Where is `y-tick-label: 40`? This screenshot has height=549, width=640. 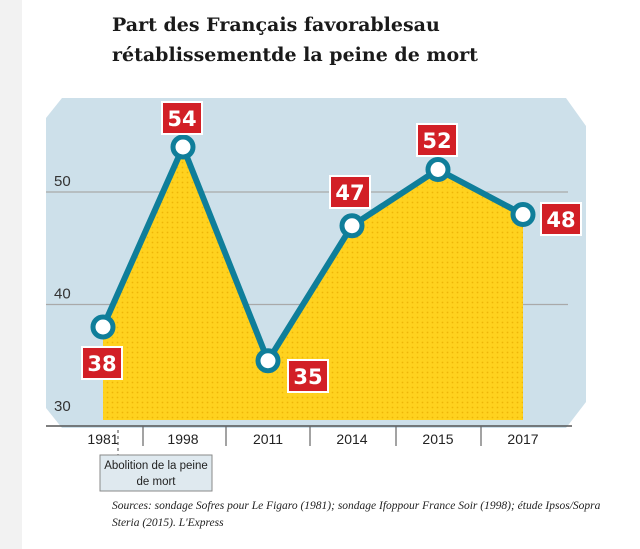
y-tick-label: 40 is located at coordinates (62, 294).